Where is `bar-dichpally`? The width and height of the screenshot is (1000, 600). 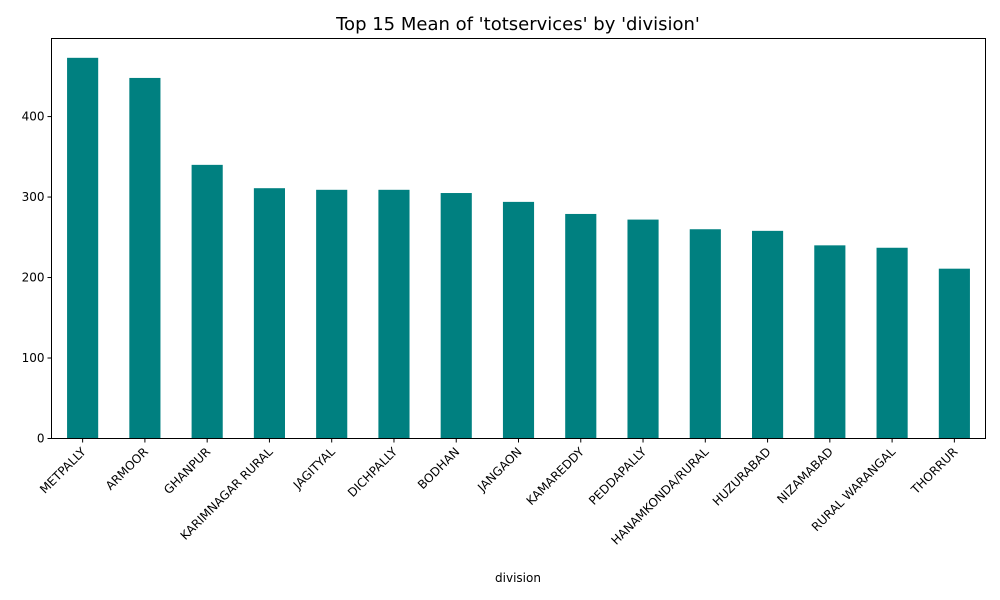 bar-dichpally is located at coordinates (394, 314).